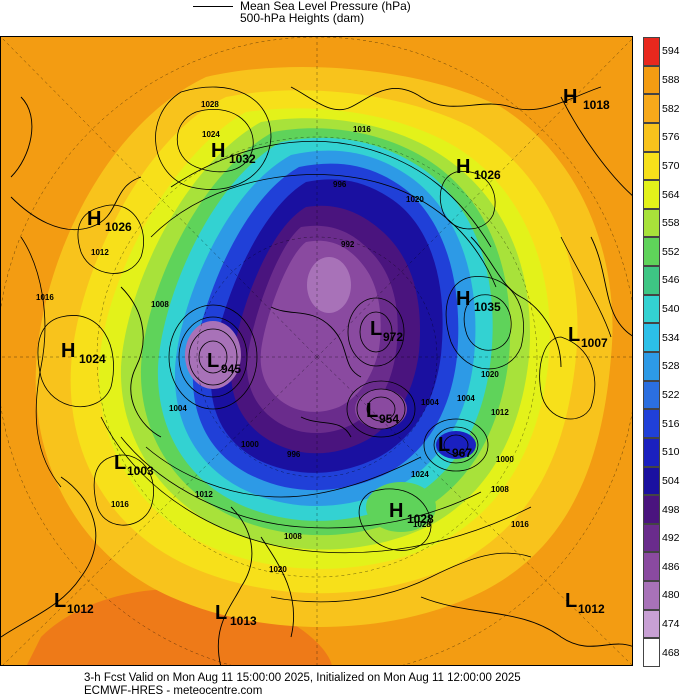 This screenshot has height=700, width=681. I want to click on colorbar-tick-label: 534, so click(671, 337).